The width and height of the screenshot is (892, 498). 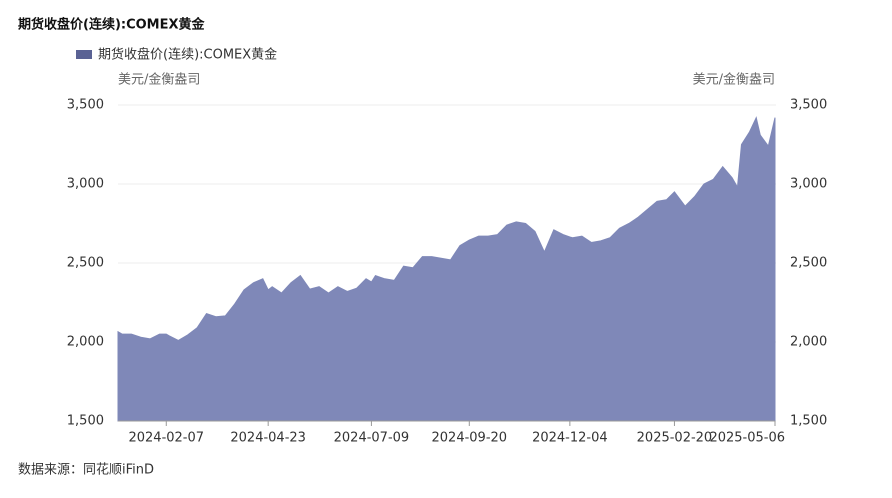 I want to click on y-tick-label: 3,500, so click(x=85, y=105).